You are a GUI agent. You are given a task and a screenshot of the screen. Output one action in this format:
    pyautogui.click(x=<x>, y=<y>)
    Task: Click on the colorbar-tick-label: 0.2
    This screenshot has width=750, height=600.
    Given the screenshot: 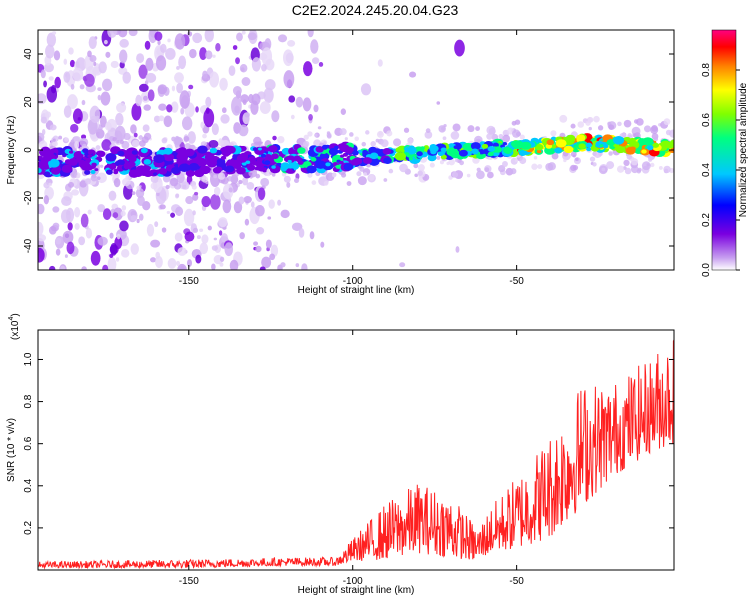 What is the action you would take?
    pyautogui.click(x=706, y=220)
    